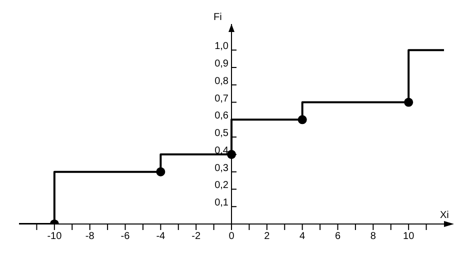 The image size is (474, 260). I want to click on y-tick-label: 0,2, so click(221, 186).